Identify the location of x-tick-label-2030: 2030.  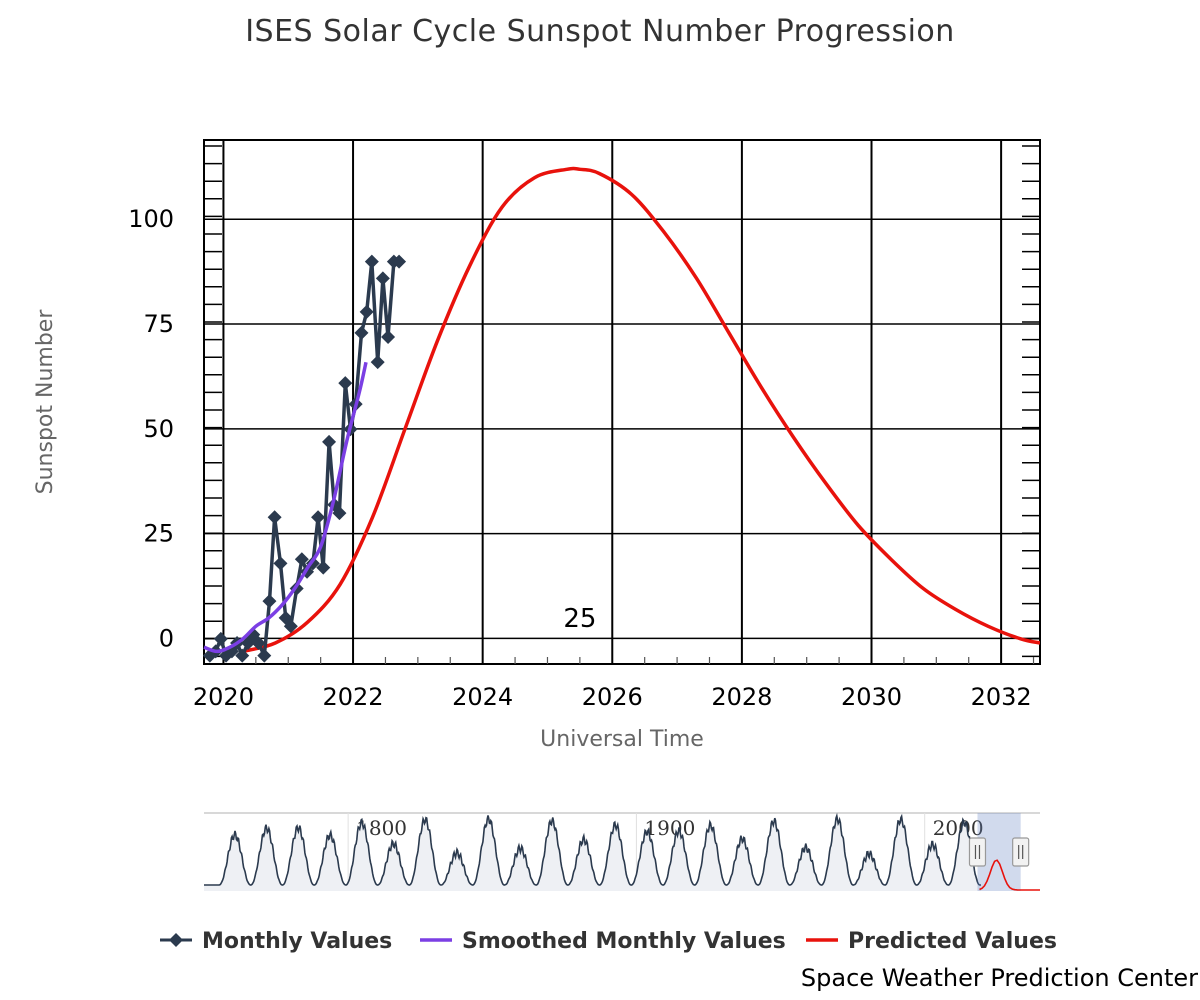
(871, 697).